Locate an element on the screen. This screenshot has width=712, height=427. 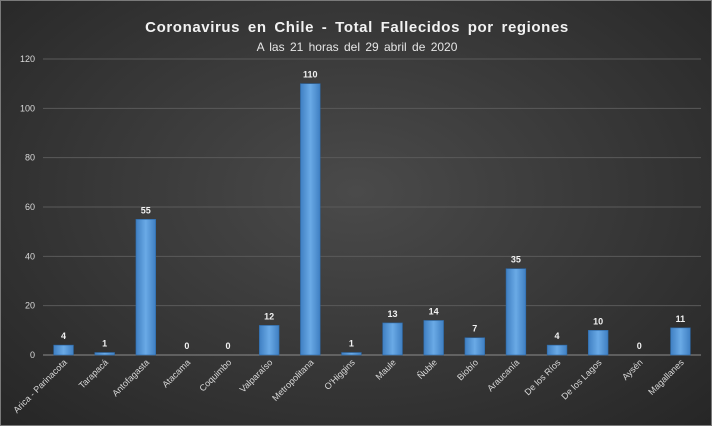
x-tick-label: Atacama is located at coordinates (176, 373).